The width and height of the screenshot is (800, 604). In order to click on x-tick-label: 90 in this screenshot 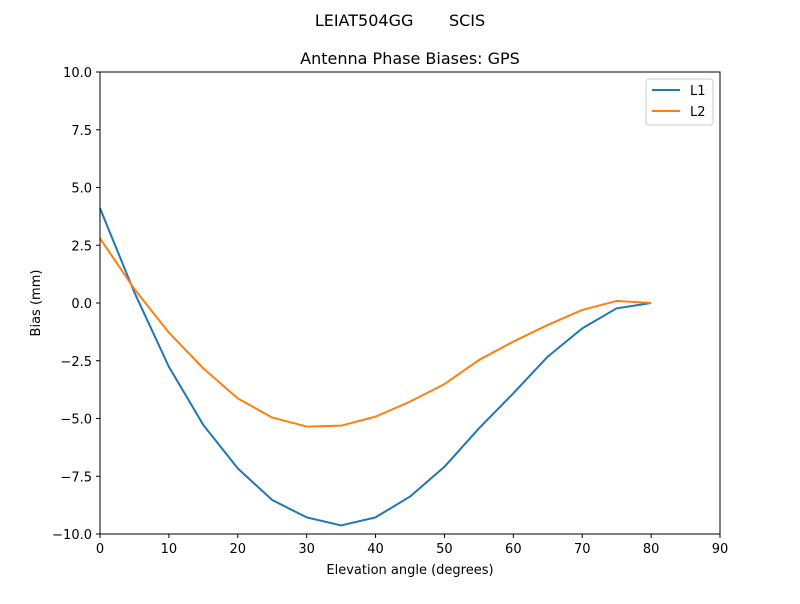, I will do `click(720, 549)`.